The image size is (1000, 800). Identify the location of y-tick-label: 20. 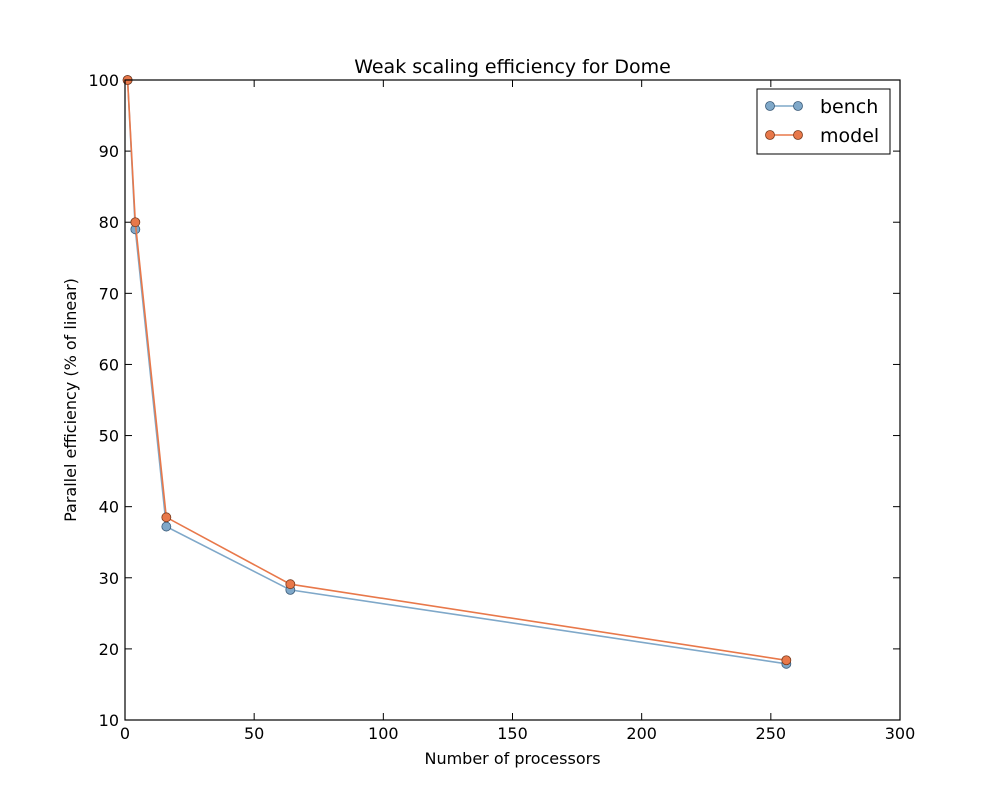
(109, 649).